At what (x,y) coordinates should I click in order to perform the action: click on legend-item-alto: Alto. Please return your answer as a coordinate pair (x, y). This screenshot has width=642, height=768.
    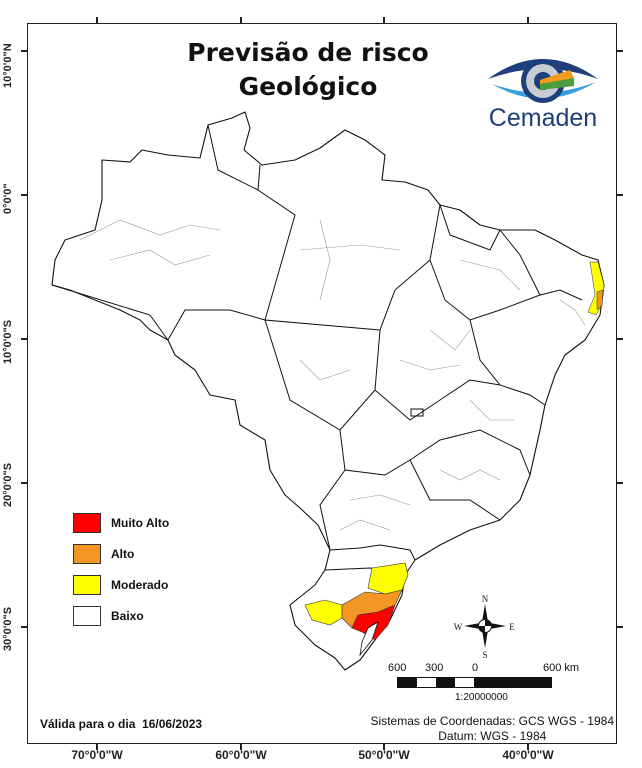
    Looking at the image, I should click on (121, 553).